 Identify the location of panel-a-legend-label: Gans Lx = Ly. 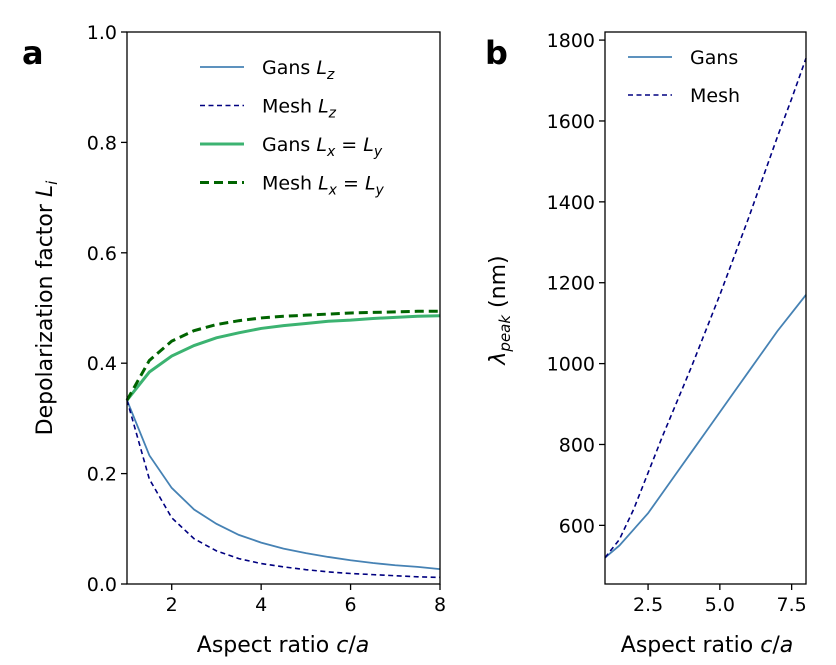
(322, 147).